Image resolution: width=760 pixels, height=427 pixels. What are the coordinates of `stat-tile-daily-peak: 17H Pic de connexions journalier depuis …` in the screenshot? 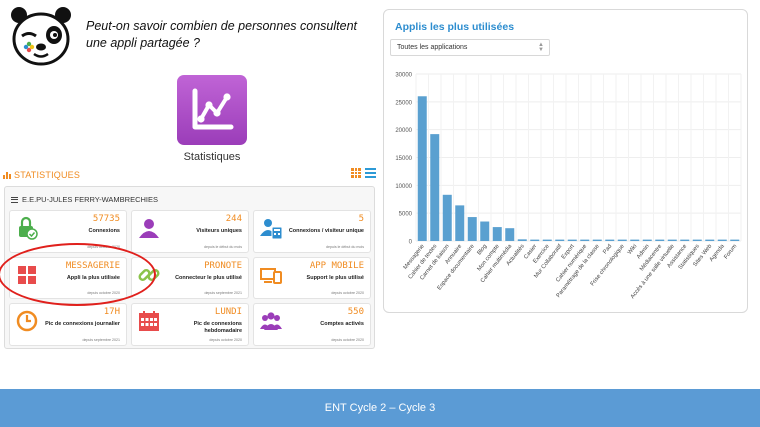 It's located at (68, 324).